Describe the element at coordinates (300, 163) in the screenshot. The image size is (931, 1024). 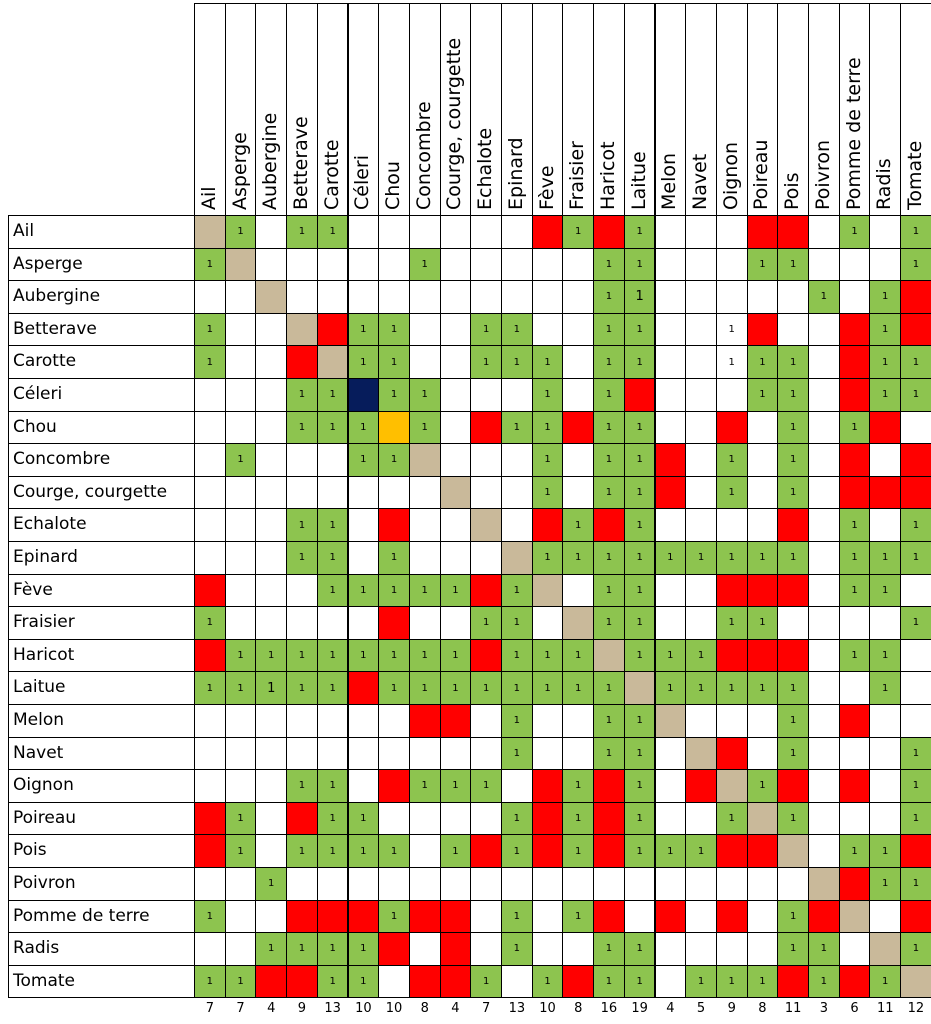
I see `column-header-label: Betterave` at that location.